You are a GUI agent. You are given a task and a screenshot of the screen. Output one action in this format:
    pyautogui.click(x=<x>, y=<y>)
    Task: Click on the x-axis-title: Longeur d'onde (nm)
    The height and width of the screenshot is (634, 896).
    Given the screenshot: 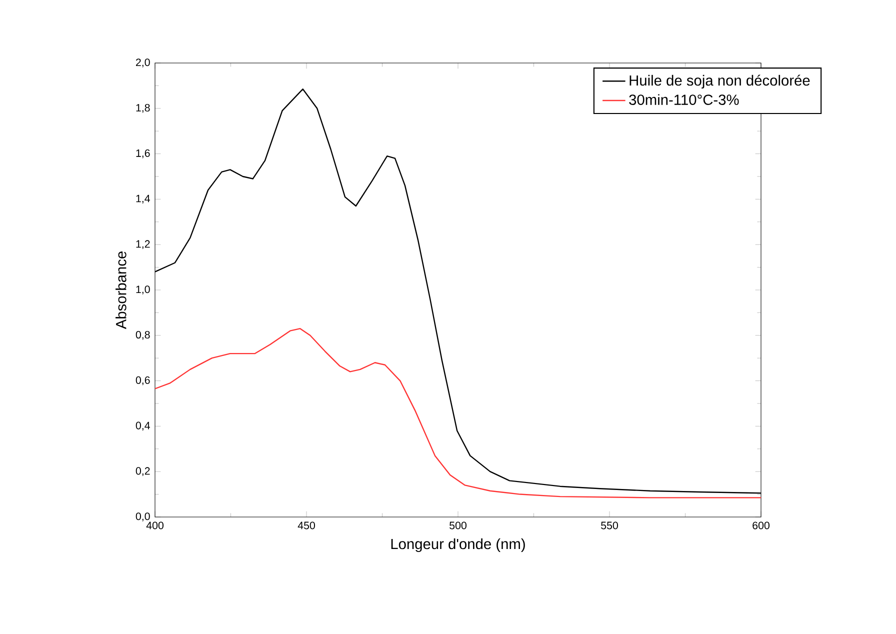 What is the action you would take?
    pyautogui.click(x=458, y=545)
    